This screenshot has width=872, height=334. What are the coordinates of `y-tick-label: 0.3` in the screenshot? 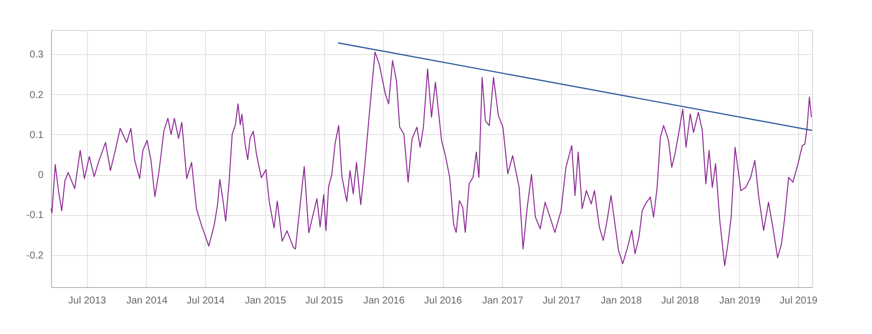 It's located at (37, 55).